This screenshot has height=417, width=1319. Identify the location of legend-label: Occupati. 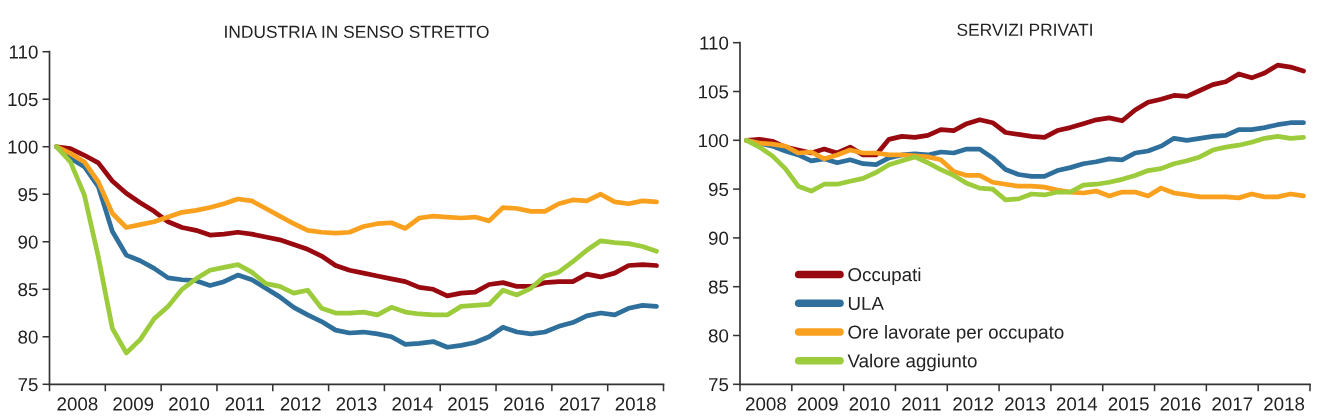
(884, 276).